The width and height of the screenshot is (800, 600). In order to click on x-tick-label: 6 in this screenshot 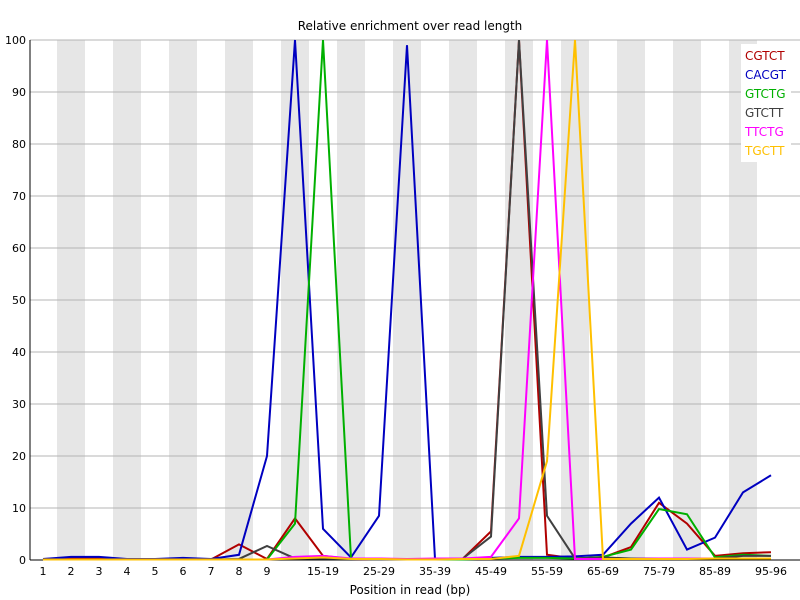, I will do `click(183, 571)`.